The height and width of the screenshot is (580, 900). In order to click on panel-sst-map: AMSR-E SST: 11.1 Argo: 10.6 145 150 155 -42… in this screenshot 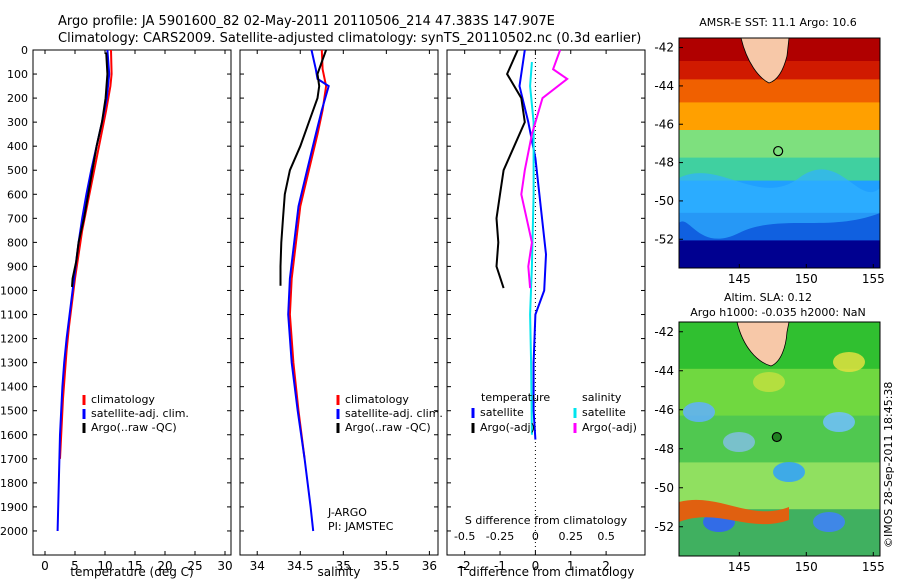, I will do `click(769, 151)`.